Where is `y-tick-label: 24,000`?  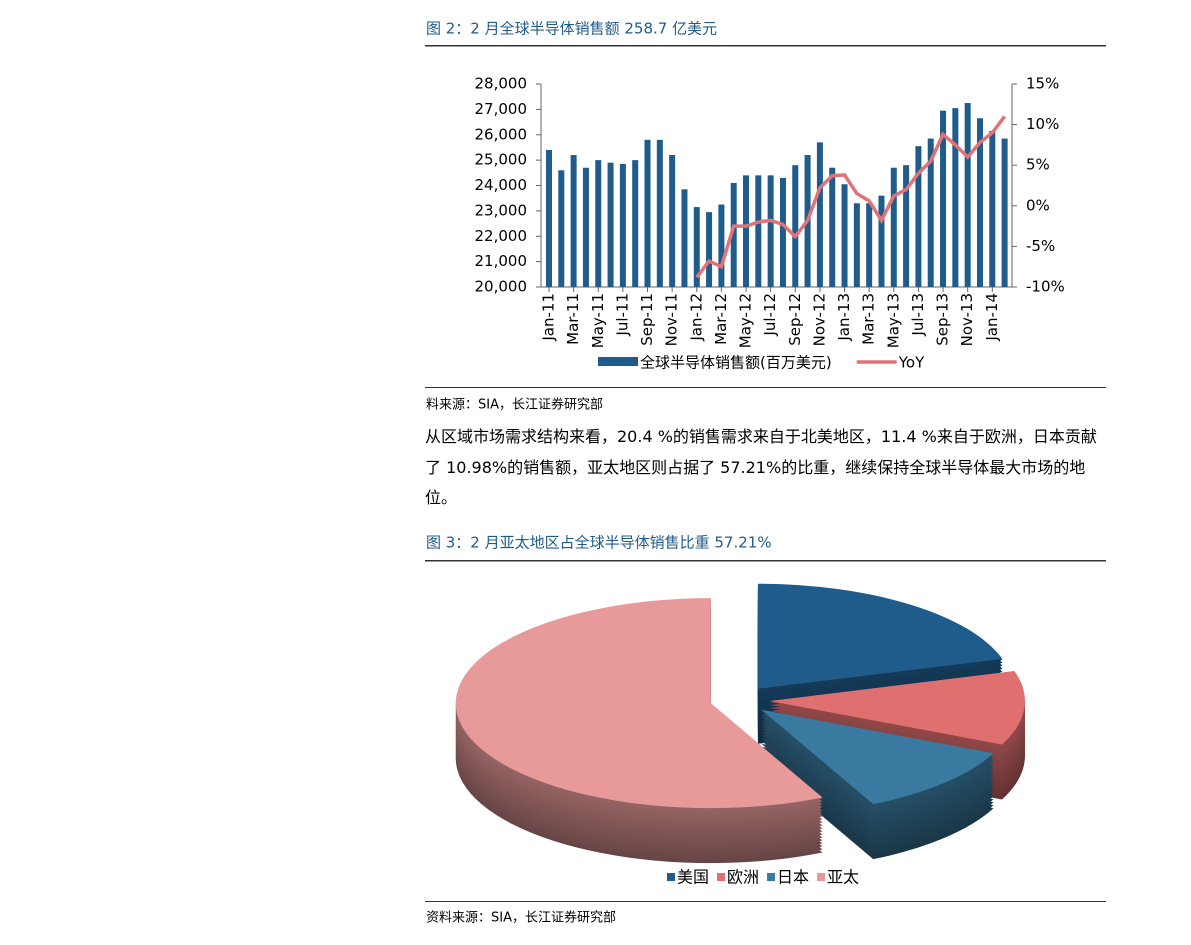 y-tick-label: 24,000 is located at coordinates (501, 185).